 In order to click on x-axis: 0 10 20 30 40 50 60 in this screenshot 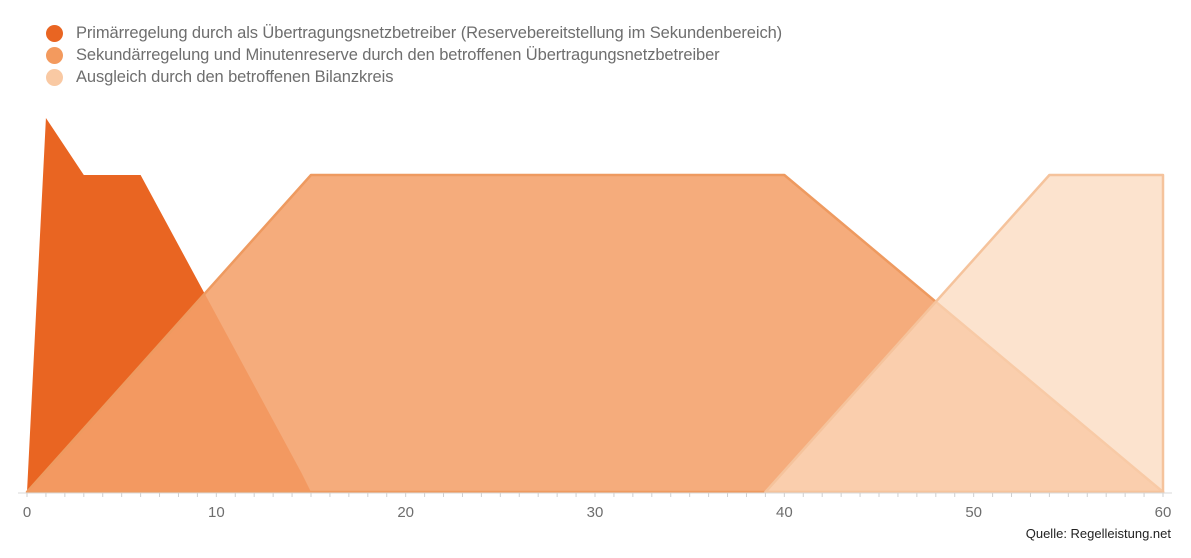, I will do `click(595, 506)`.